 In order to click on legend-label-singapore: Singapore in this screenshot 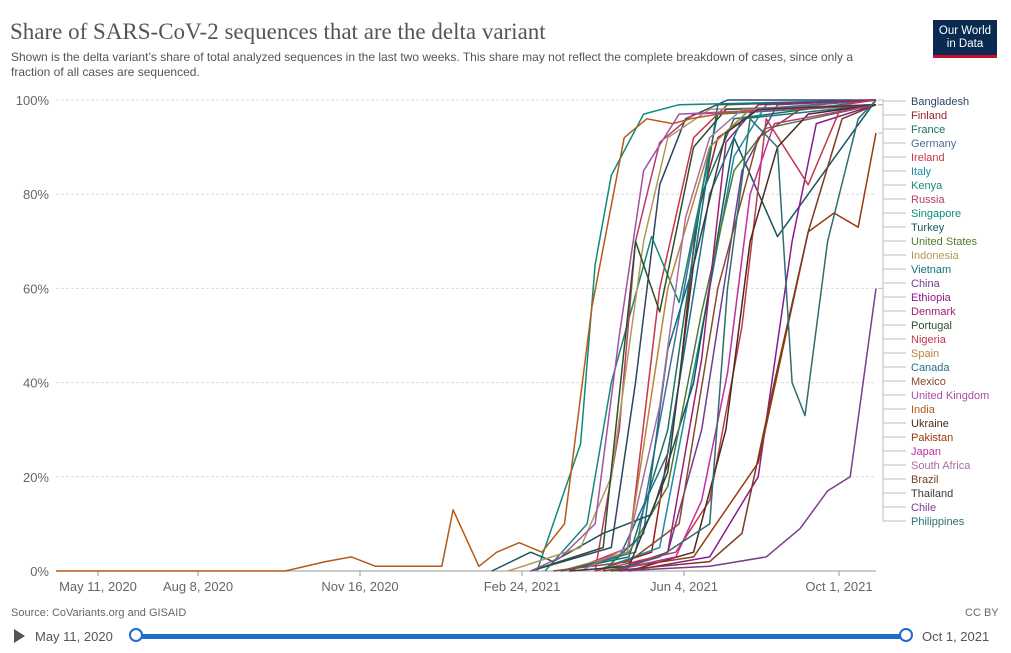, I will do `click(936, 214)`.